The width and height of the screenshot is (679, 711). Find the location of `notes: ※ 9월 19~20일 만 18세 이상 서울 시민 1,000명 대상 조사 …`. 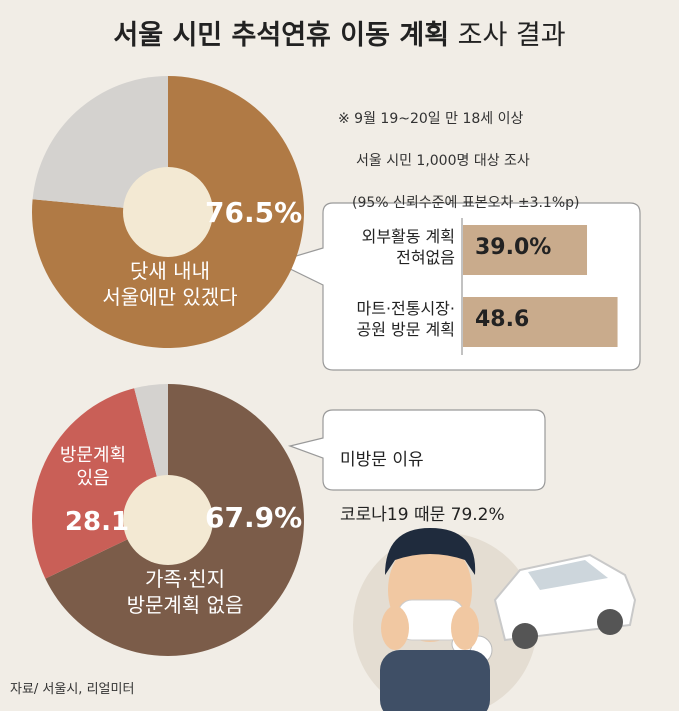

notes: ※ 9월 19~20일 만 18세 이상 서울 시민 1,000명 대상 조사 … is located at coordinates (459, 161).